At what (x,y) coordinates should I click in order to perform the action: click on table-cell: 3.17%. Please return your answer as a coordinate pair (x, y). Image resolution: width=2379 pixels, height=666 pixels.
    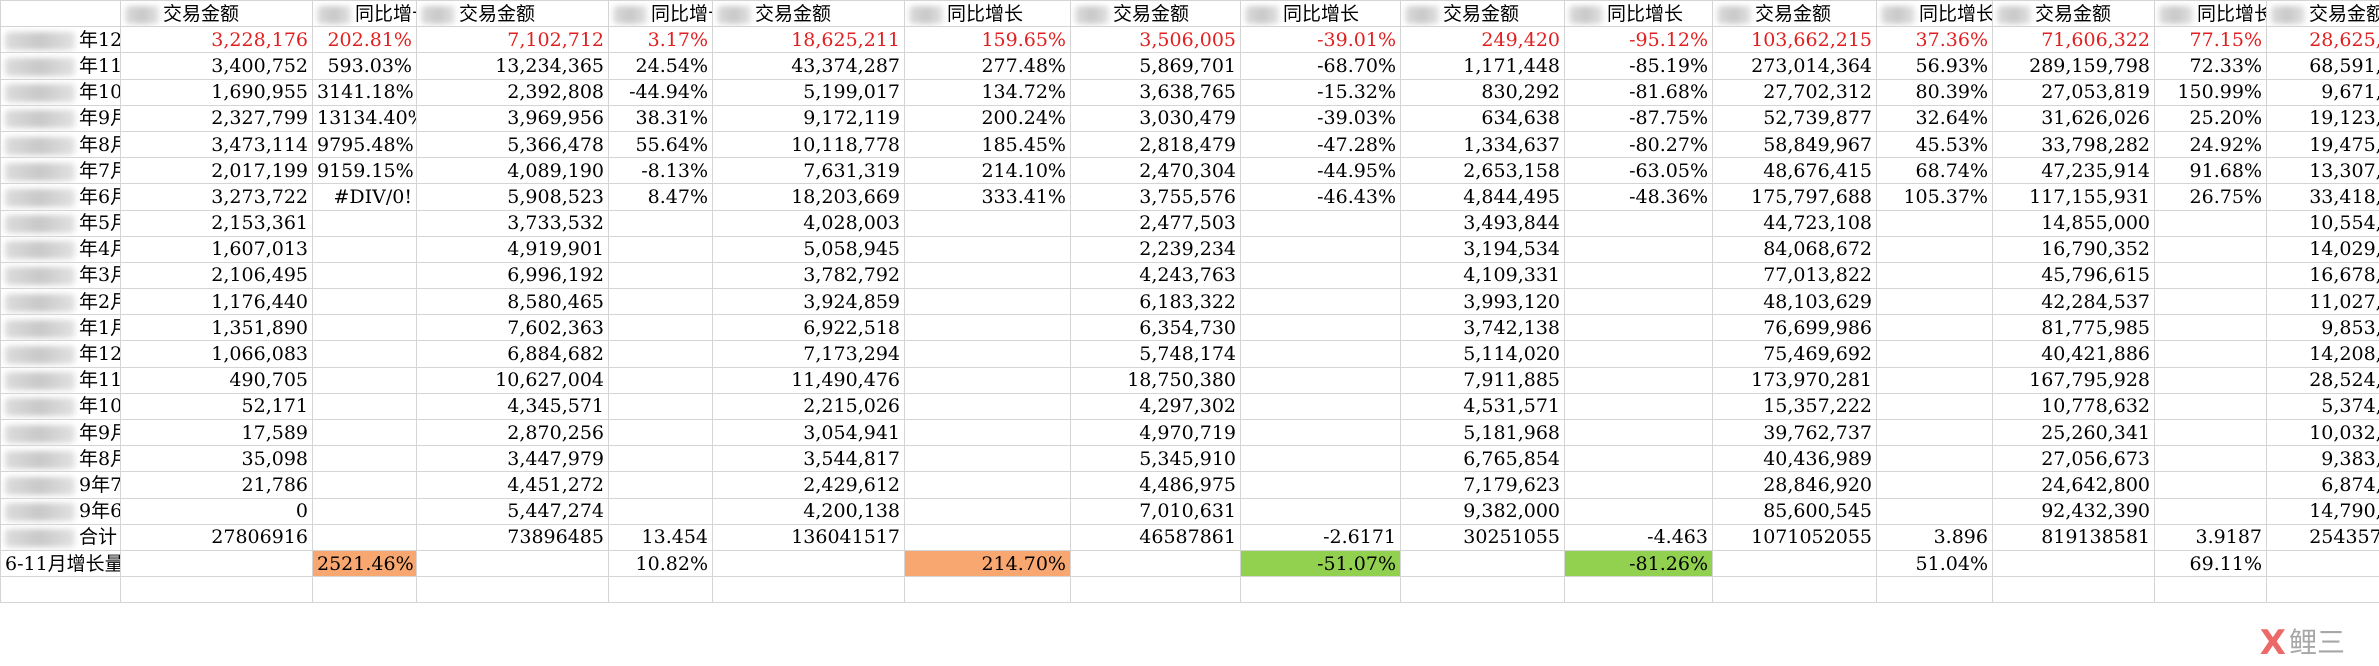
    Looking at the image, I should click on (660, 40).